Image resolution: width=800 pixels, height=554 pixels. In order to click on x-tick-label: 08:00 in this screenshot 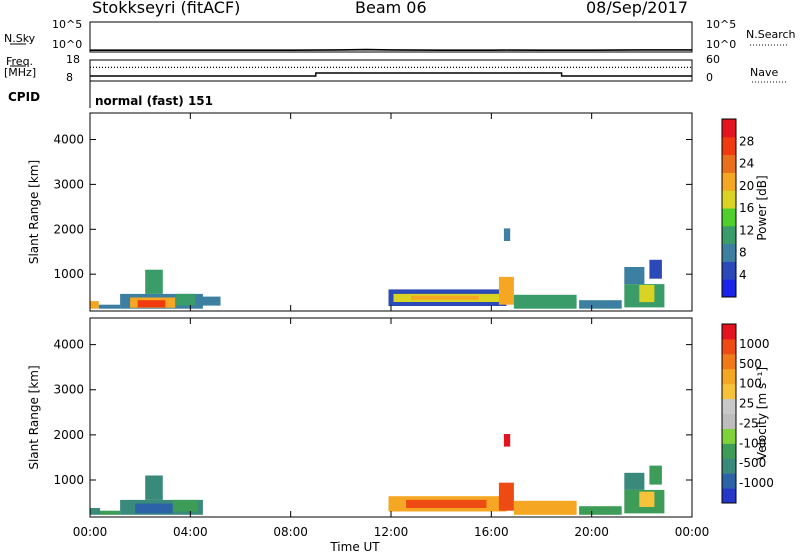, I will do `click(290, 532)`.